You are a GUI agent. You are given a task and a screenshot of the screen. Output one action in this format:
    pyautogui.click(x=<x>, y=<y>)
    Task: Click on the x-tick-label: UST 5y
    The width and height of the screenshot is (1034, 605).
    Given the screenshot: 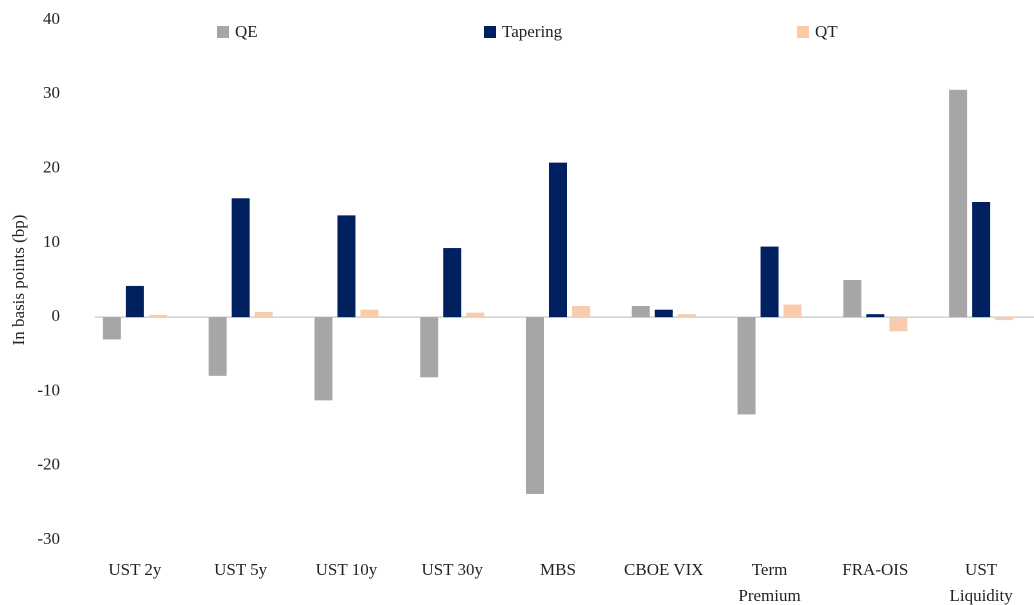 What is the action you would take?
    pyautogui.click(x=241, y=569)
    